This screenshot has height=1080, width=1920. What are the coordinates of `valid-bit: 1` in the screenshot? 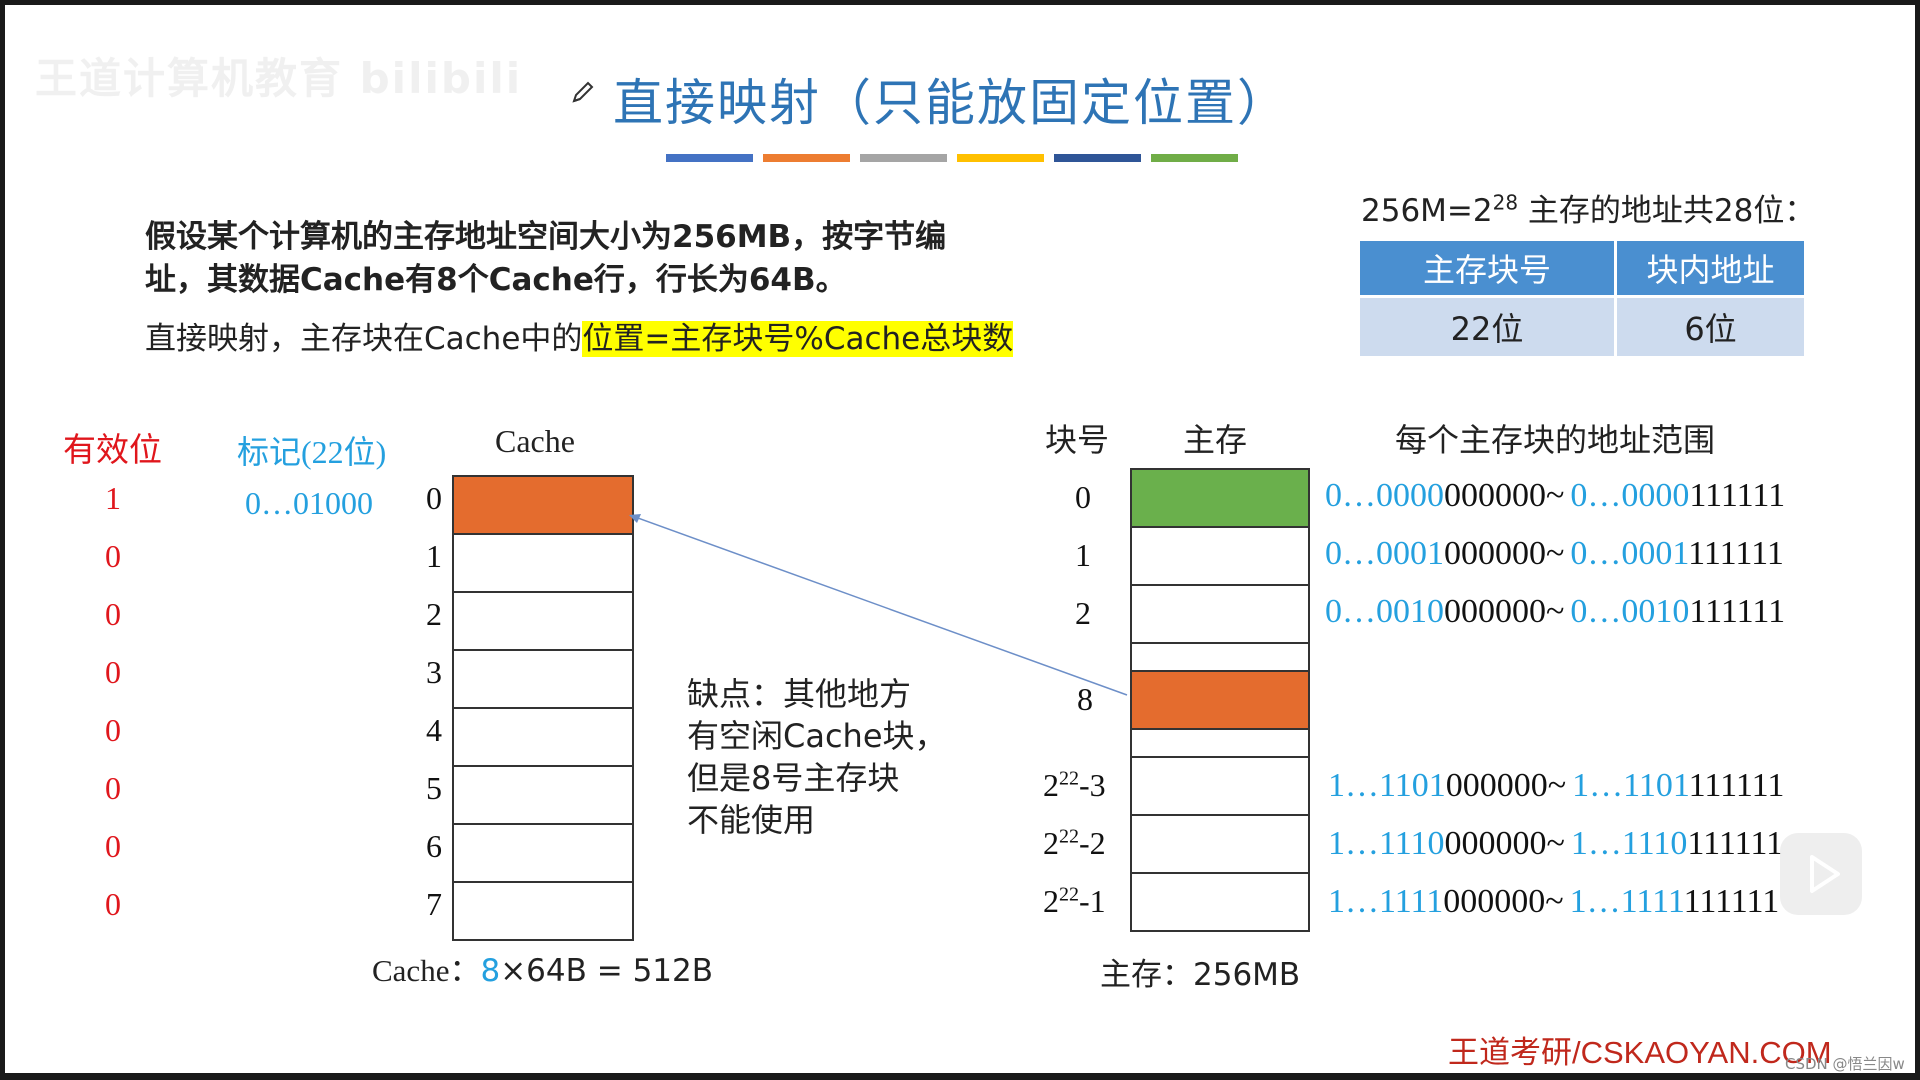 It's located at (113, 498).